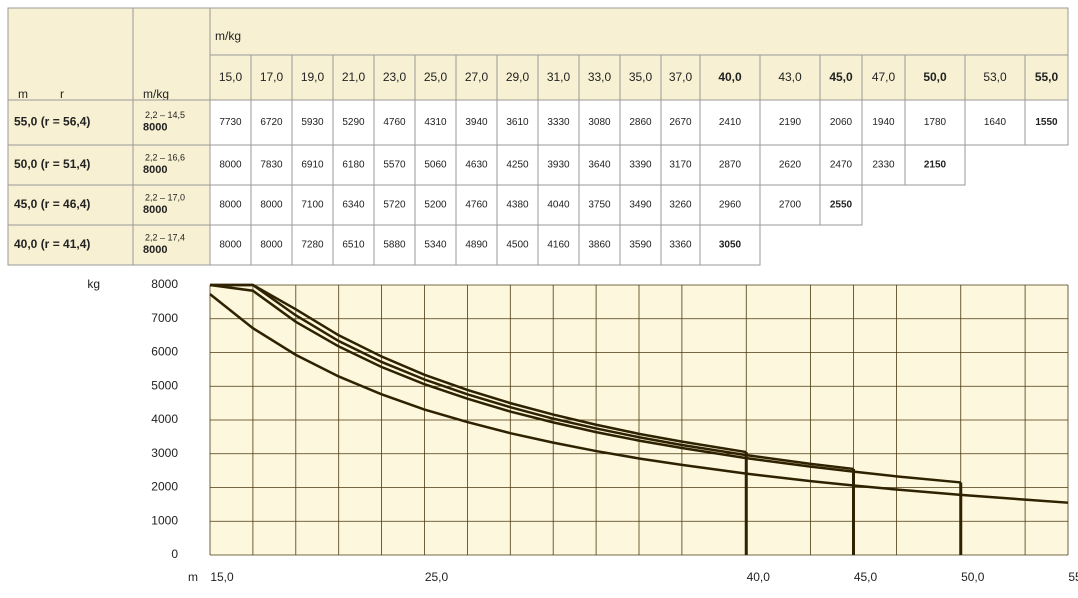 The height and width of the screenshot is (598, 1078). I want to click on value: 6180, so click(353, 165).